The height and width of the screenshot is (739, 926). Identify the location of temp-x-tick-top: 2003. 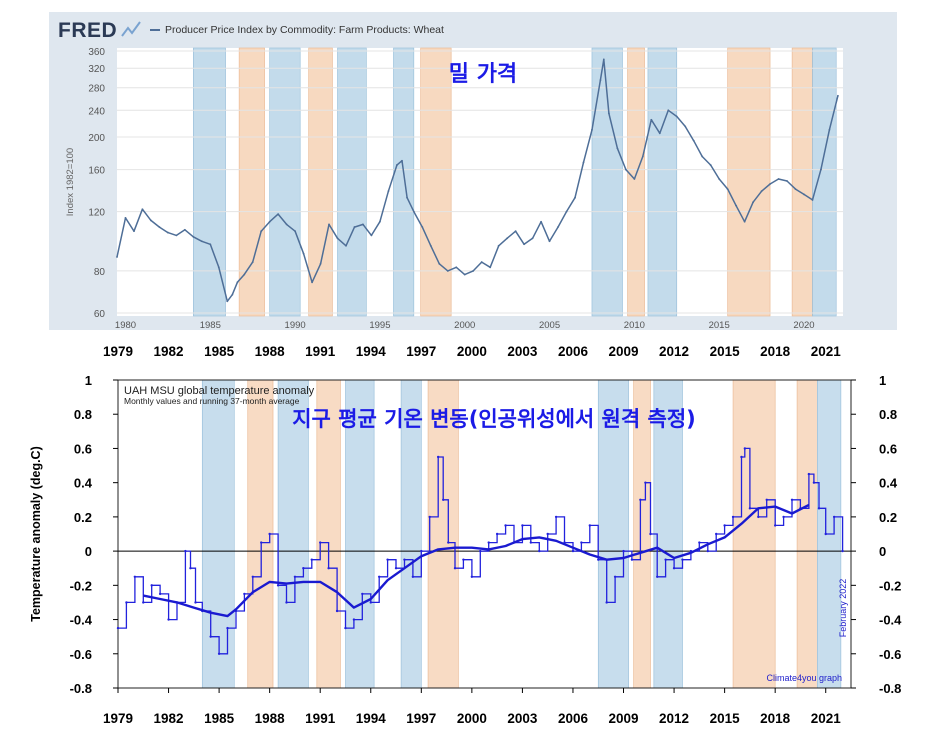
(522, 351).